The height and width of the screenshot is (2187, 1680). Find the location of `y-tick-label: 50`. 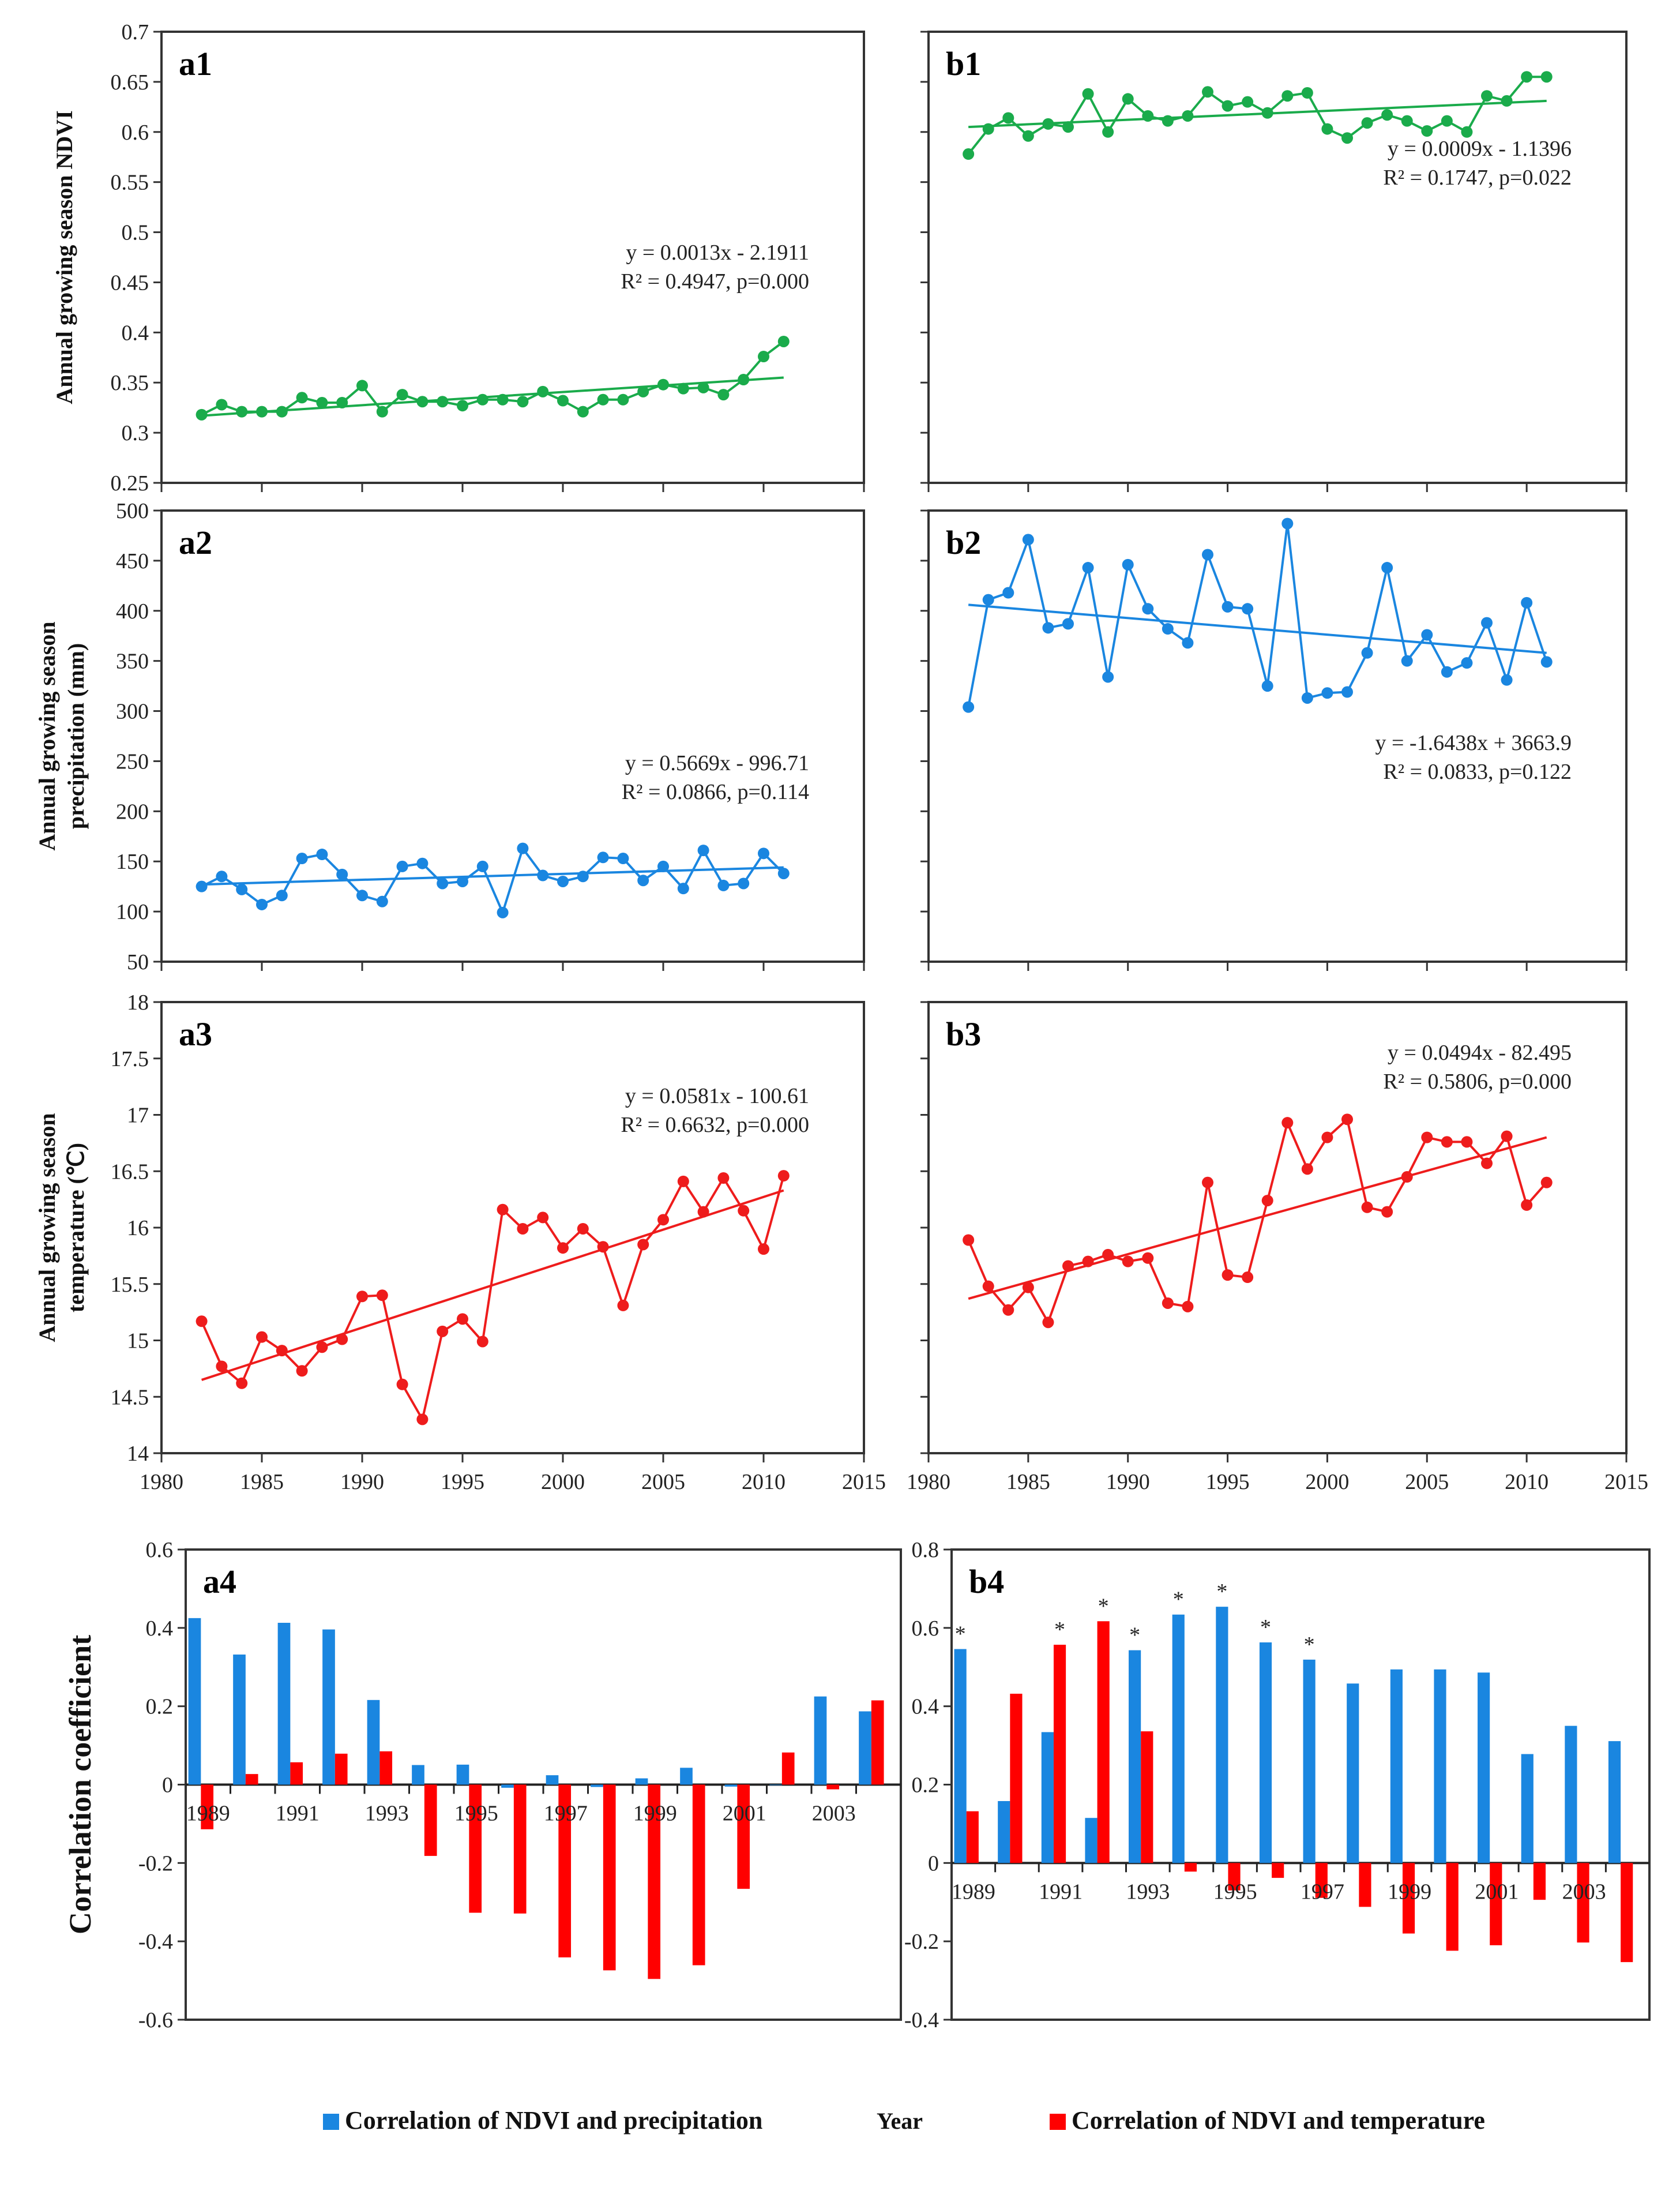

y-tick-label: 50 is located at coordinates (138, 962).